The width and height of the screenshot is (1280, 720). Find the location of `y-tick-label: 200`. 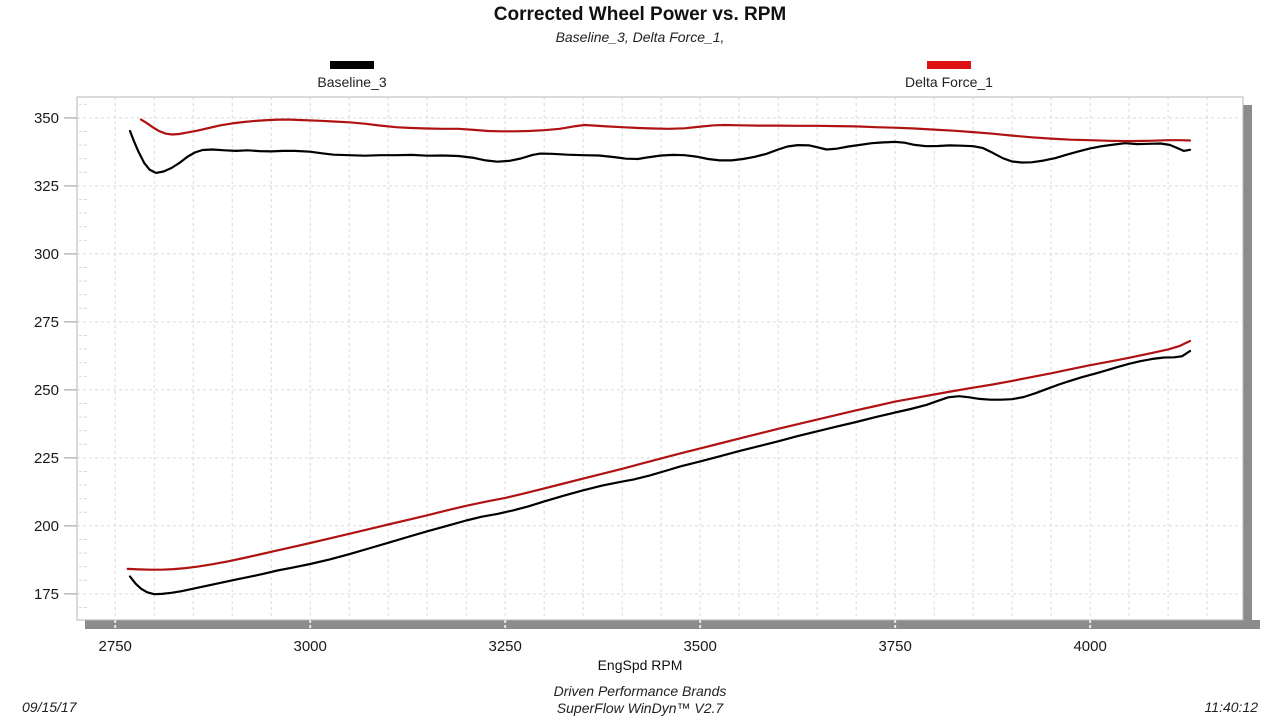

y-tick-label: 200 is located at coordinates (46, 526).